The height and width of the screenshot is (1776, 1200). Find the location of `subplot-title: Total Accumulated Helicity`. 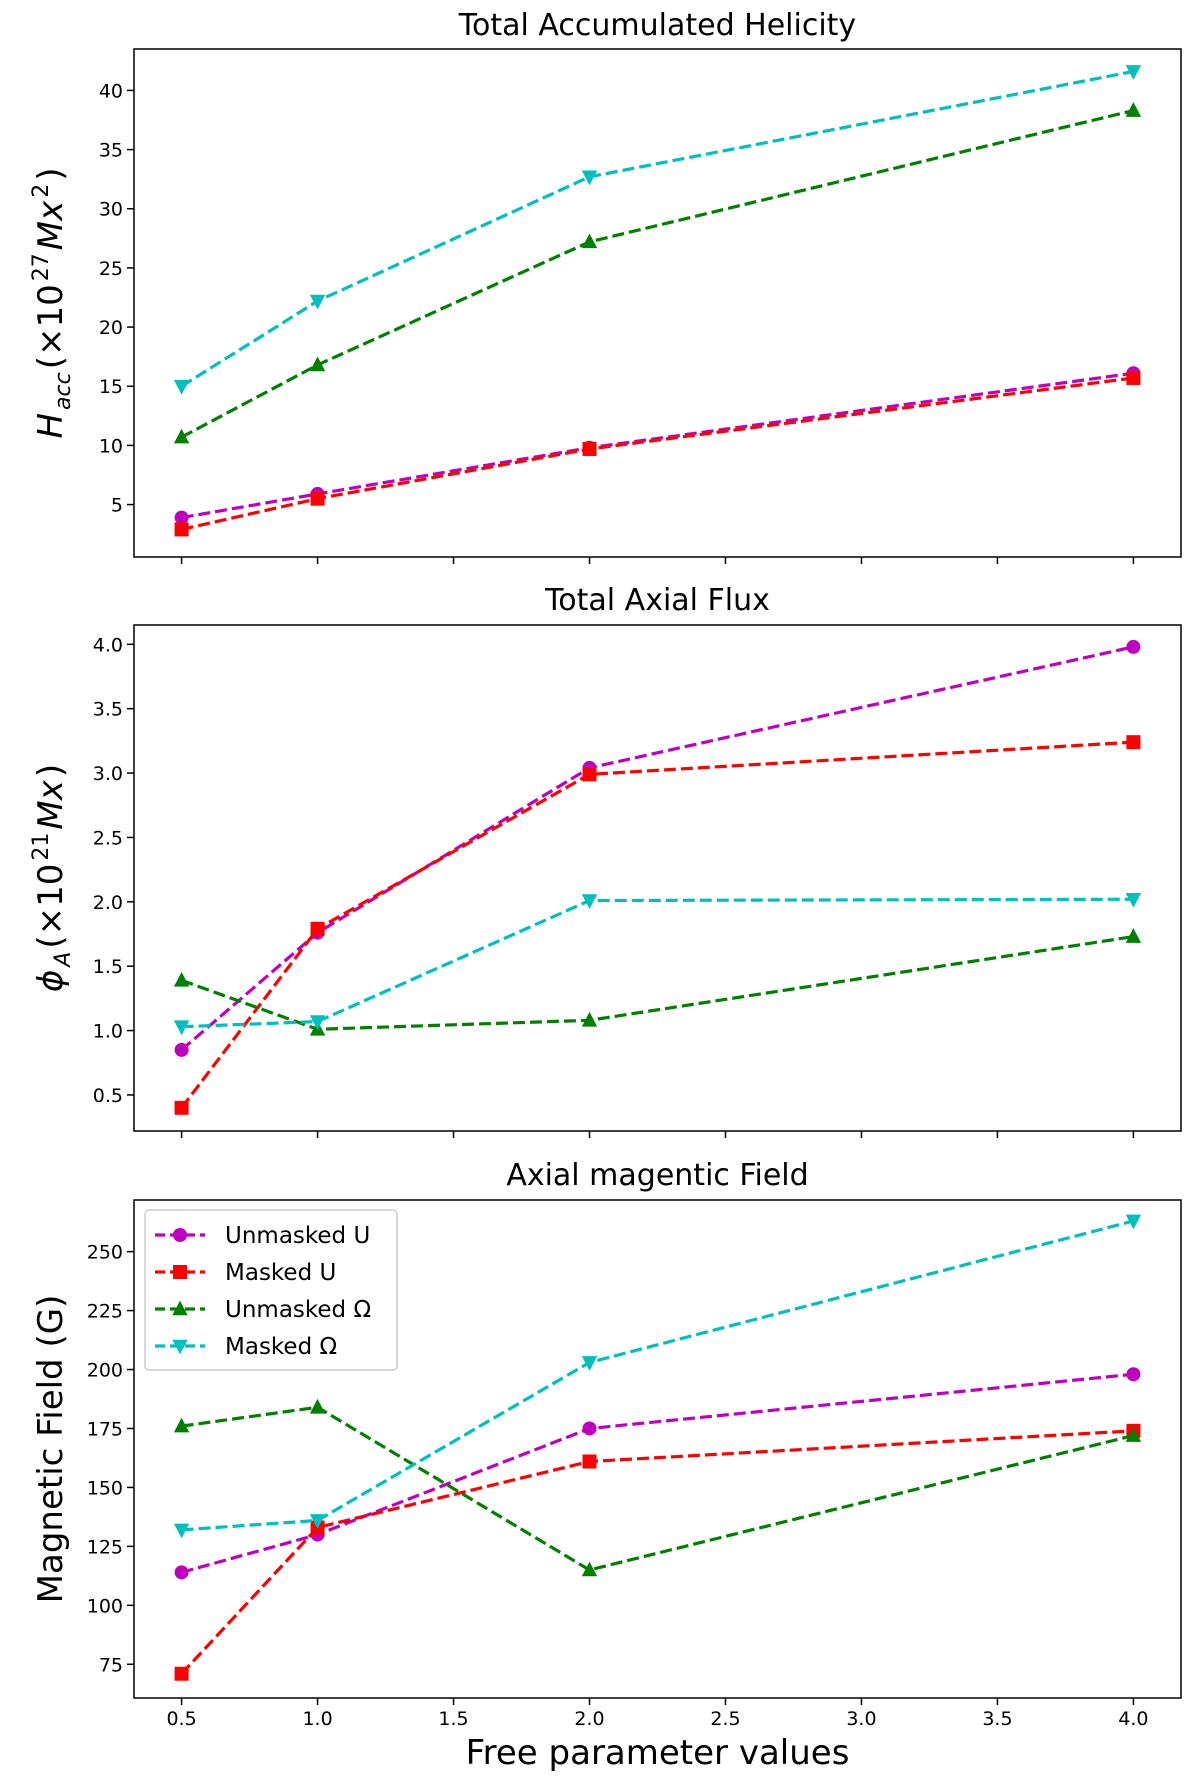

subplot-title: Total Accumulated Helicity is located at coordinates (657, 25).